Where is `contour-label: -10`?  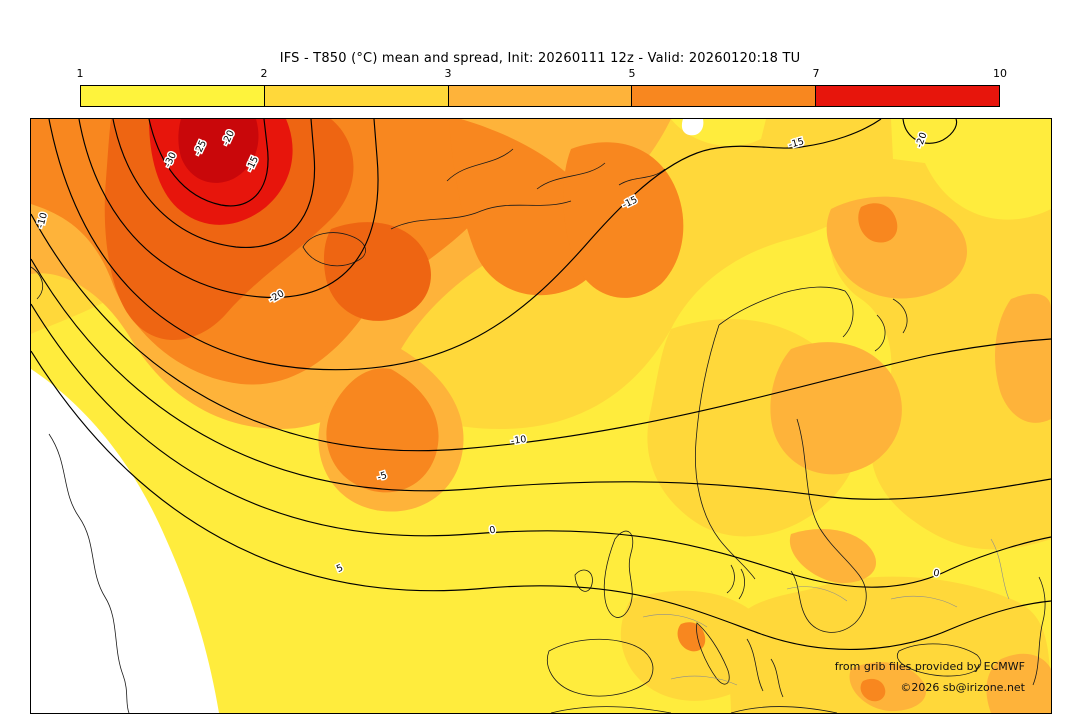 contour-label: -10 is located at coordinates (518, 440).